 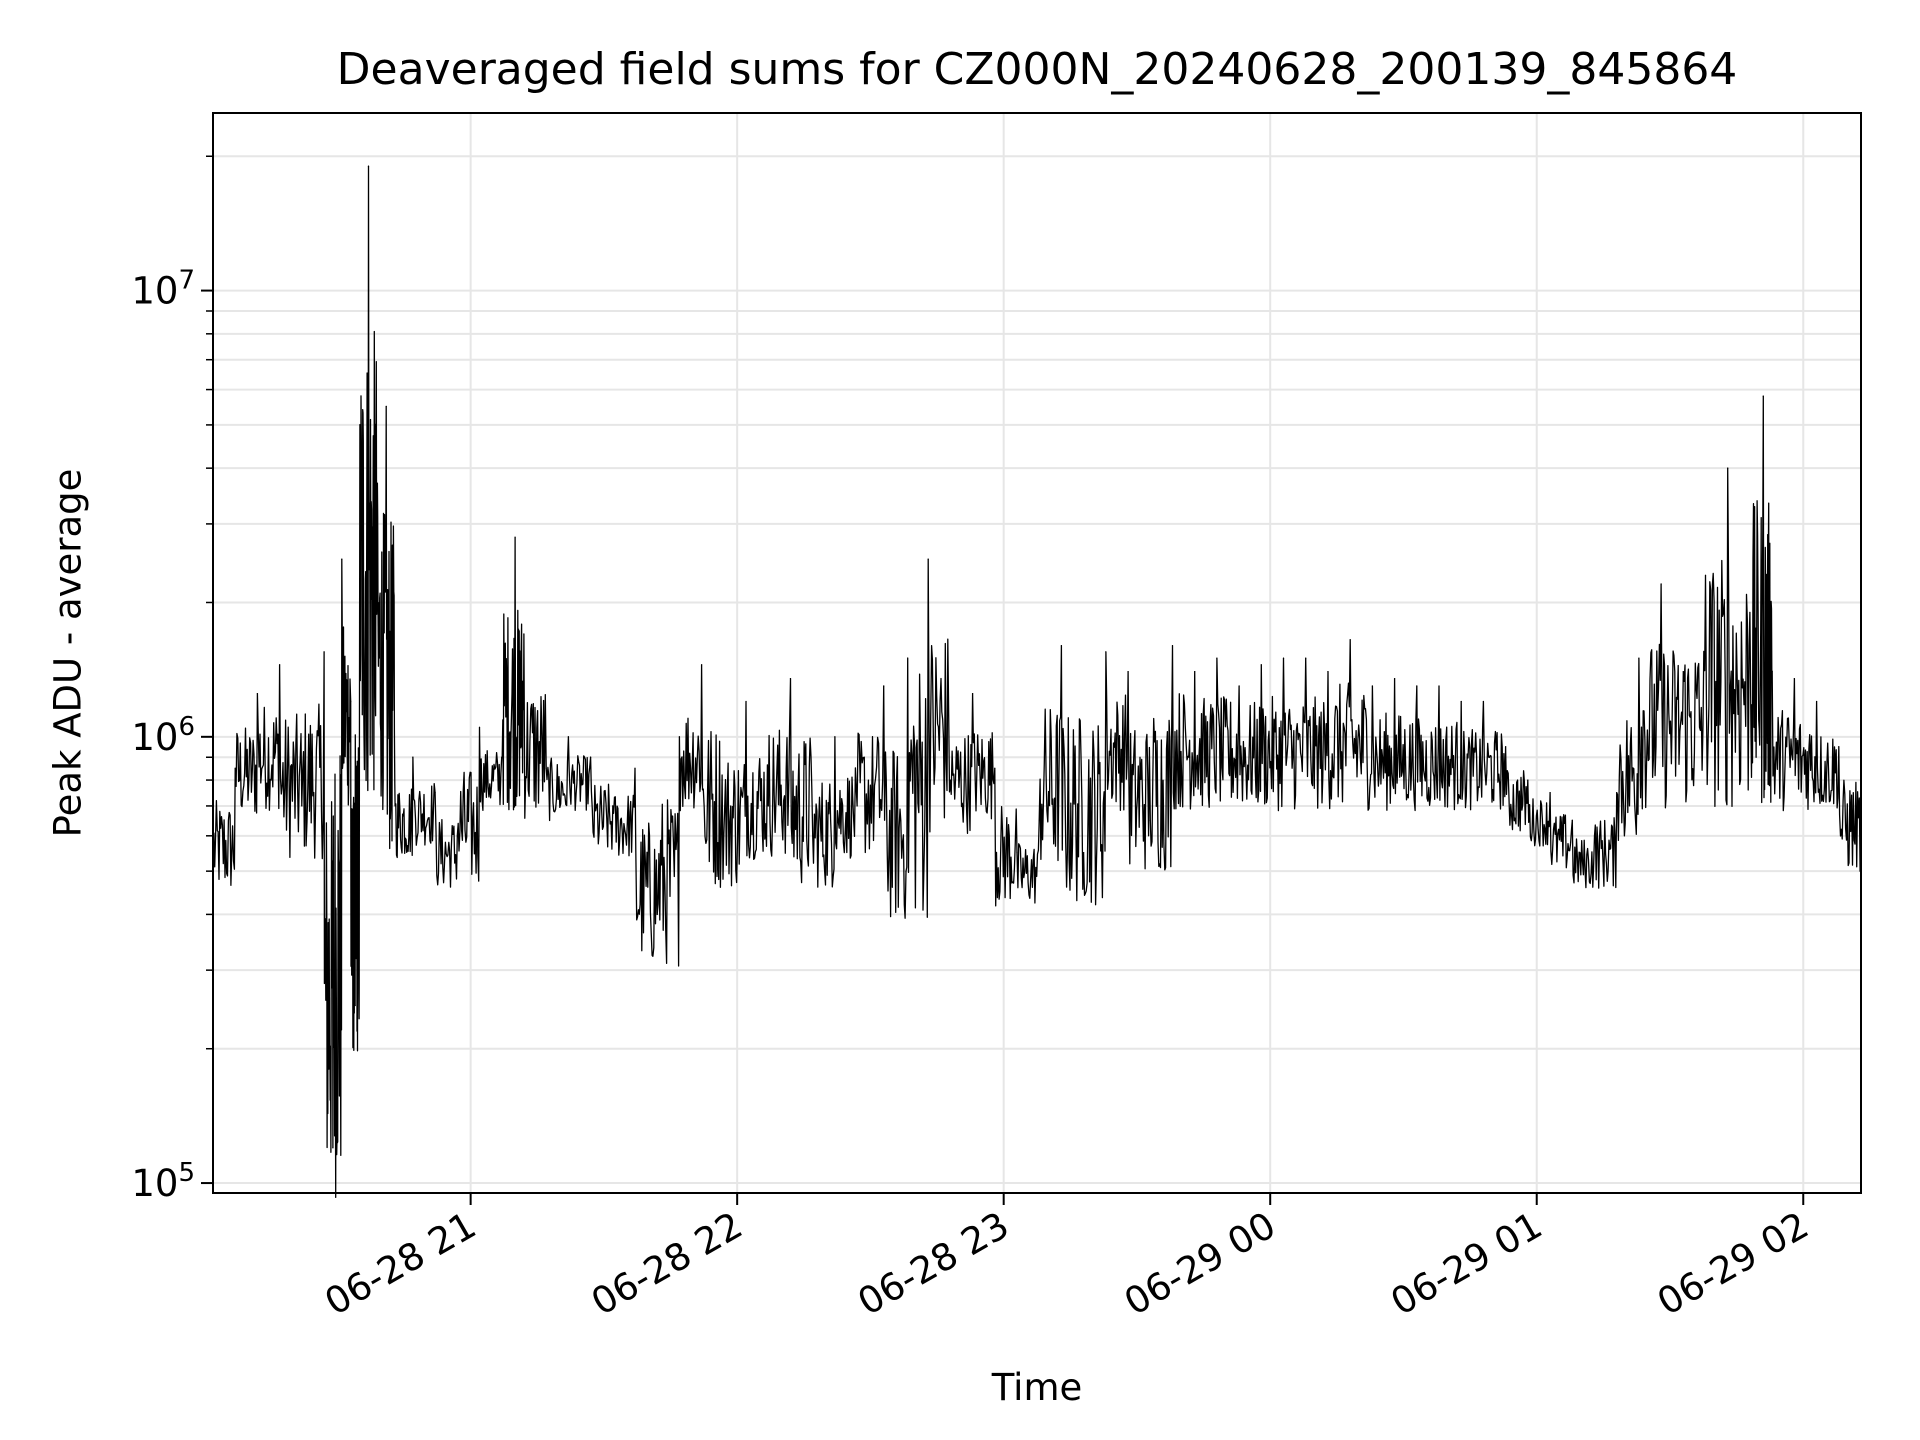 What do you see at coordinates (401, 1264) in the screenshot?
I see `x-tick-label: 06-28 21` at bounding box center [401, 1264].